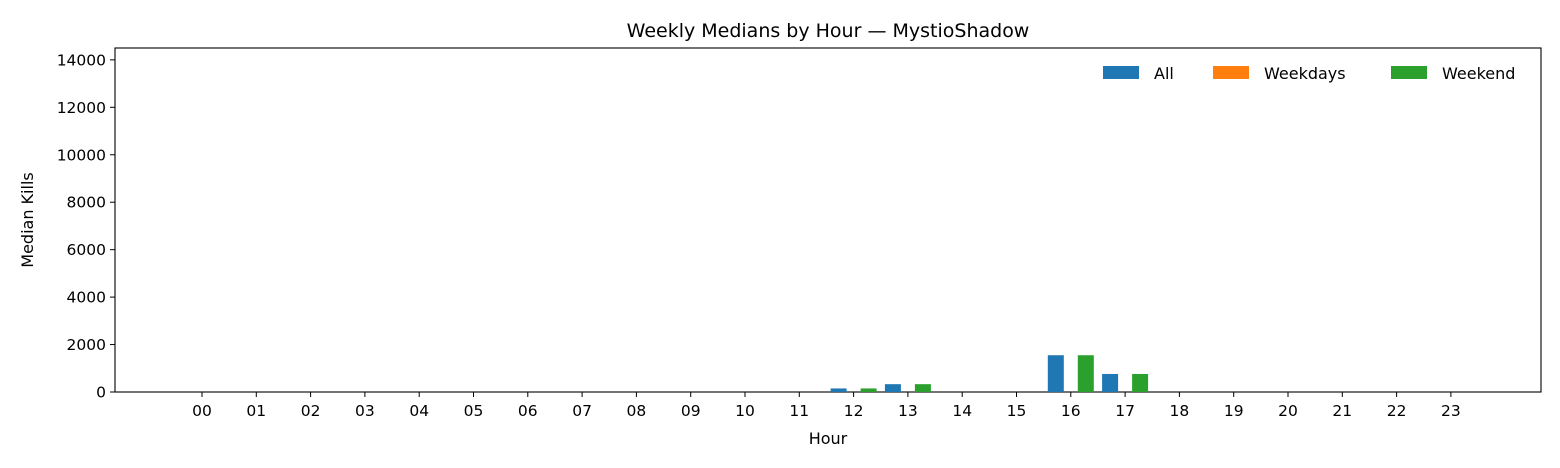 The height and width of the screenshot is (468, 1560). I want to click on x-tick-label: 09, so click(691, 411).